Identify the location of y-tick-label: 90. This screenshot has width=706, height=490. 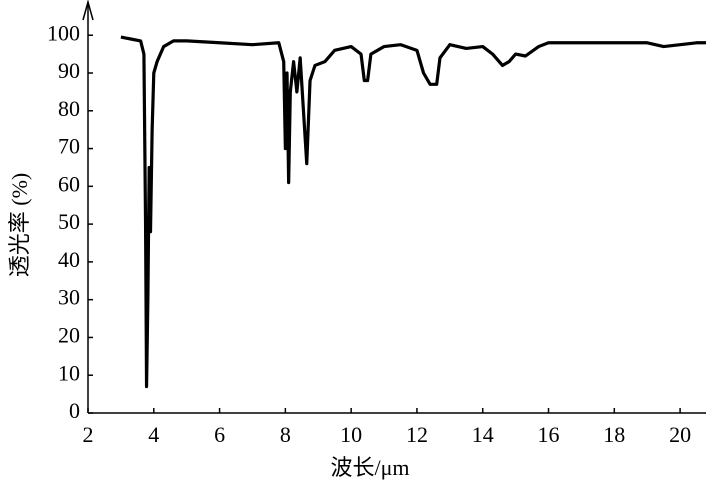
(69, 70).